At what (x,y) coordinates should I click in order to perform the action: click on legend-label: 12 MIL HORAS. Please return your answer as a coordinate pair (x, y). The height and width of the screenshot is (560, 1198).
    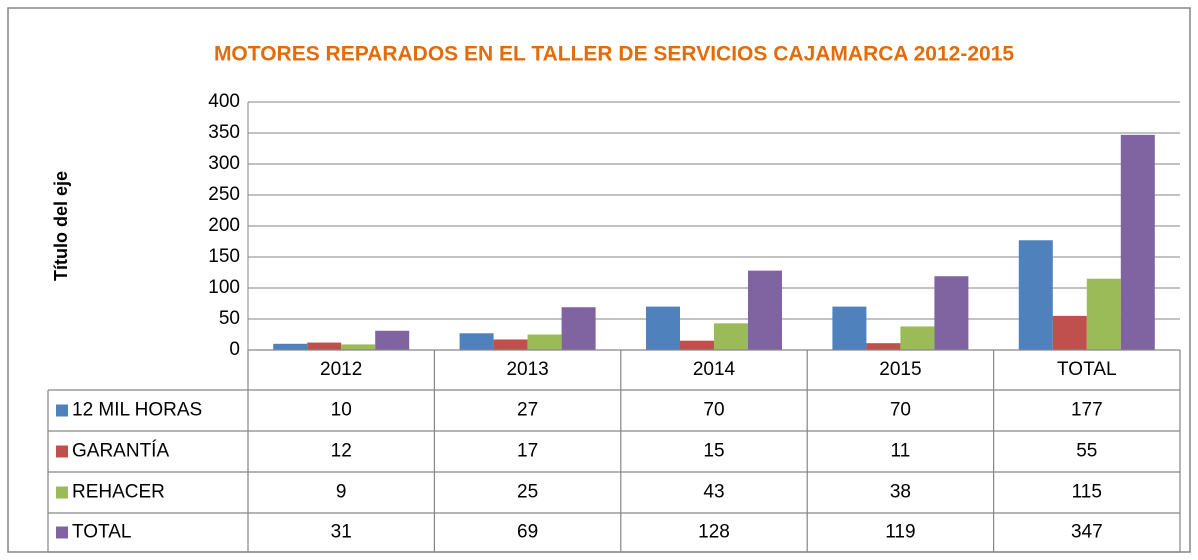
    Looking at the image, I should click on (137, 410).